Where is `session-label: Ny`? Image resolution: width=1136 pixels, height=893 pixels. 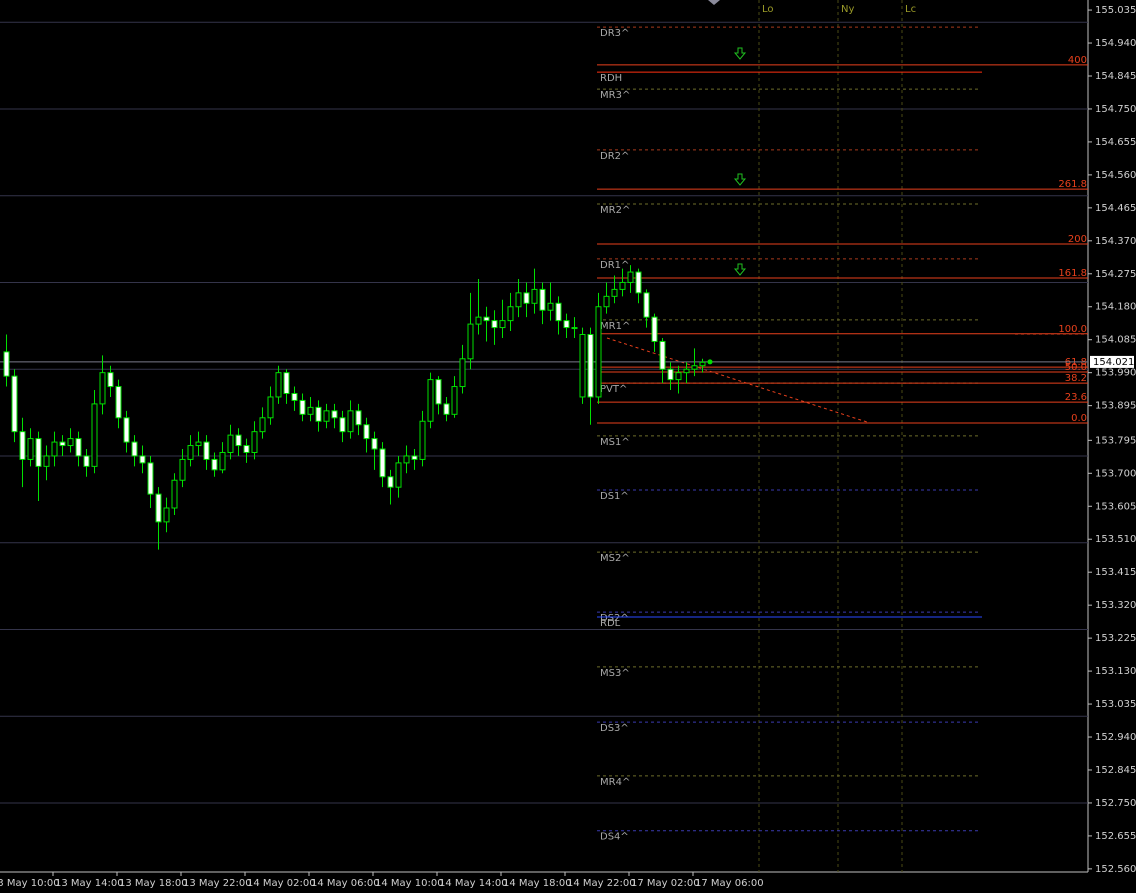
session-label: Ny is located at coordinates (847, 9).